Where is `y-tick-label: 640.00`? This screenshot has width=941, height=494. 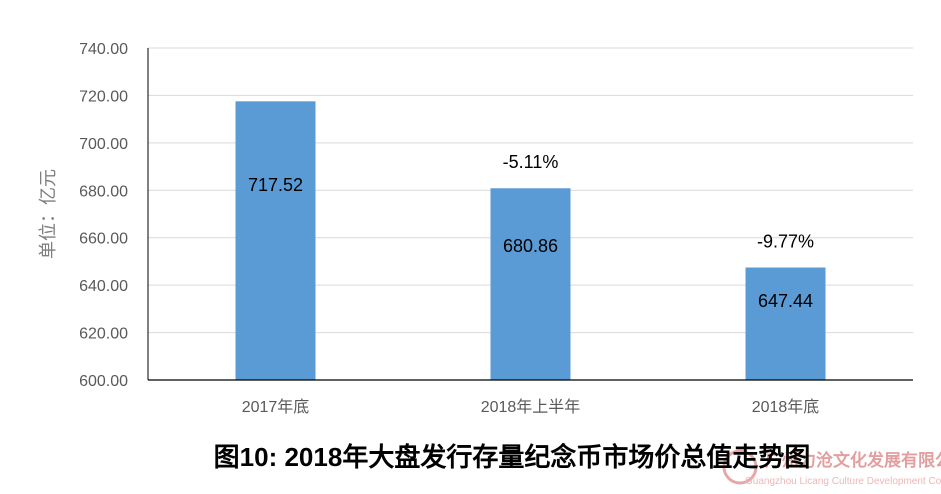 y-tick-label: 640.00 is located at coordinates (103, 286).